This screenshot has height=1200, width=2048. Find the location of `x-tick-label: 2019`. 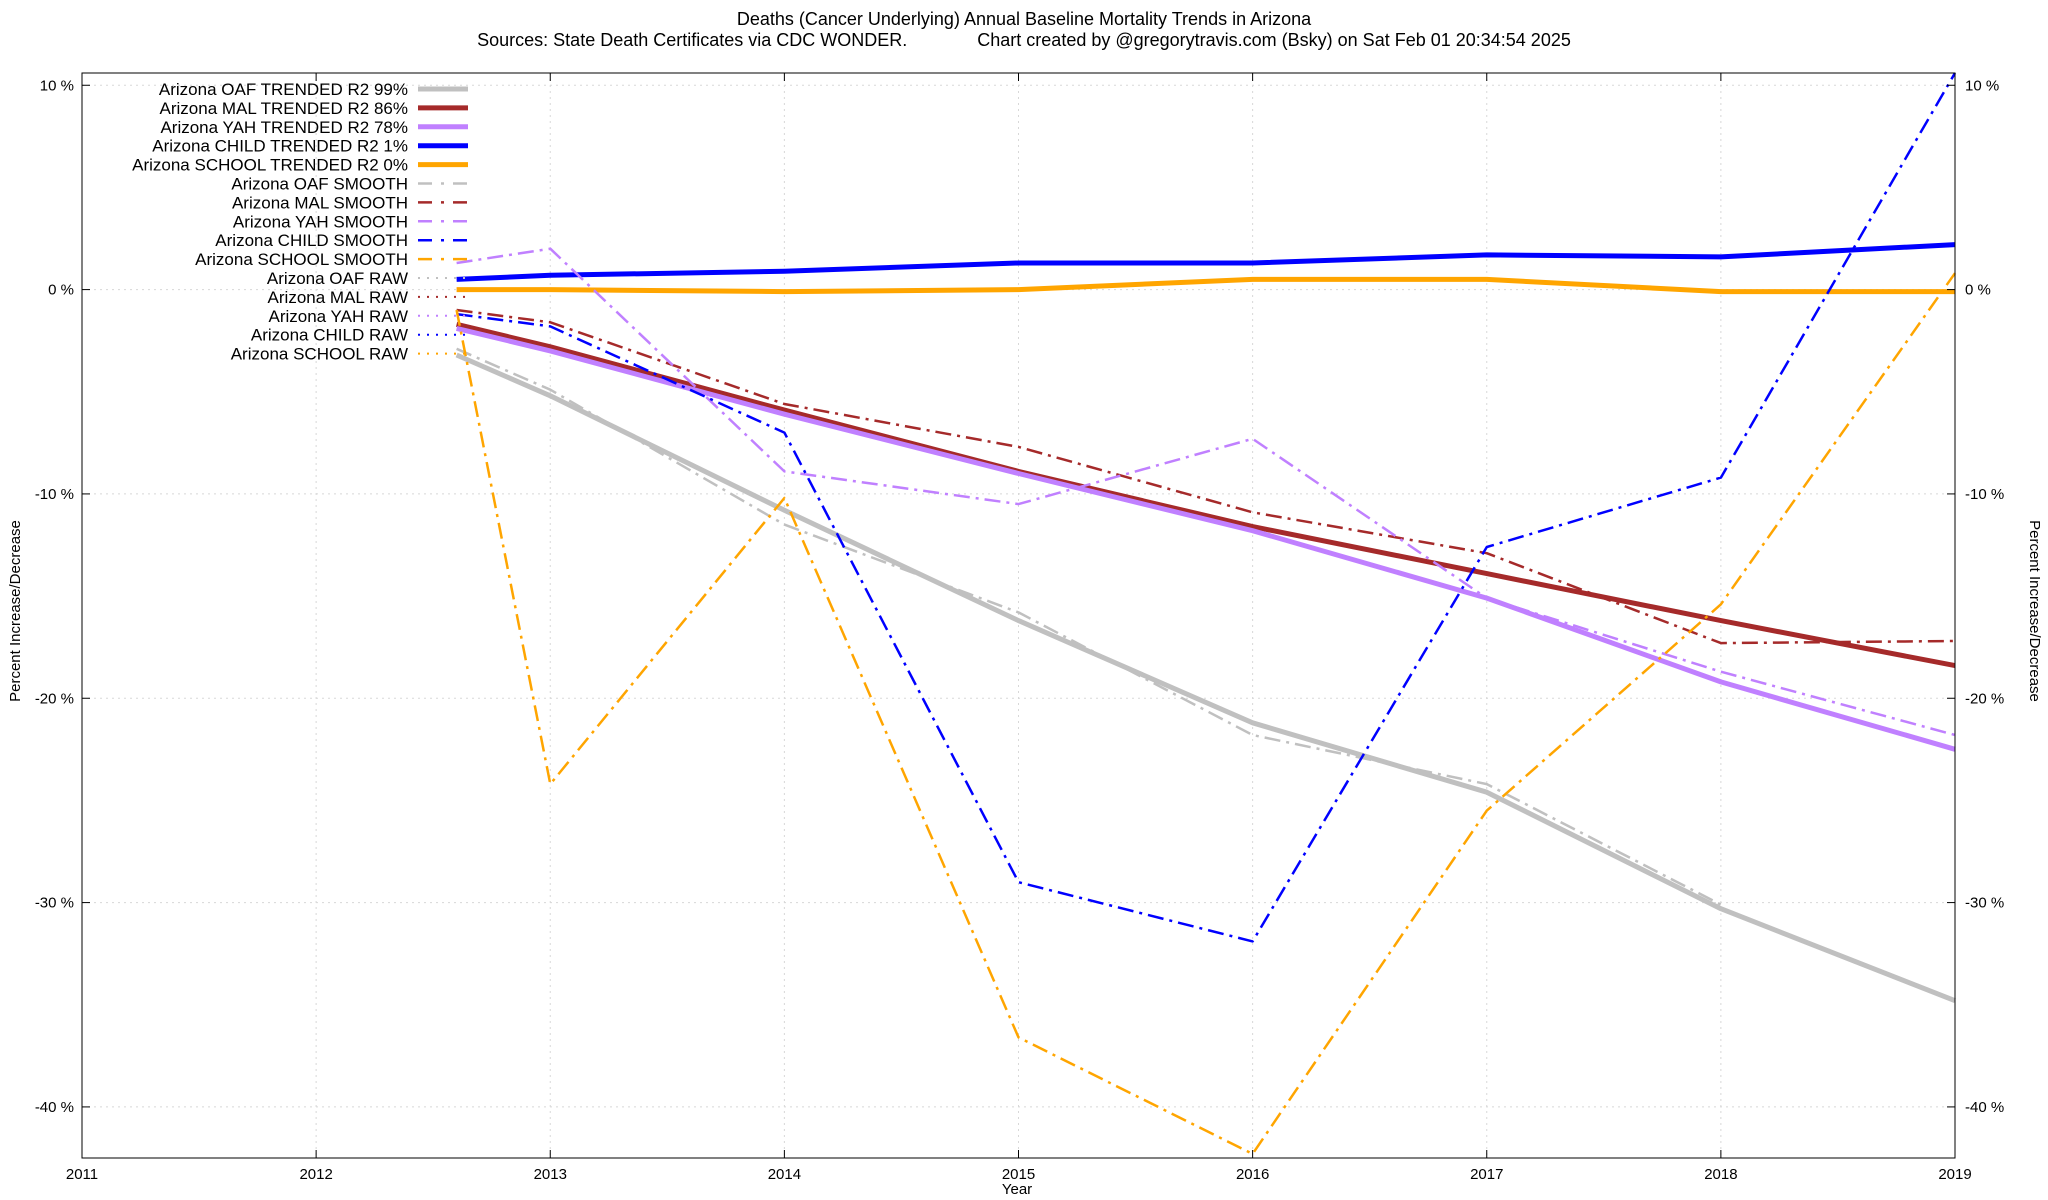

x-tick-label: 2019 is located at coordinates (1954, 1174).